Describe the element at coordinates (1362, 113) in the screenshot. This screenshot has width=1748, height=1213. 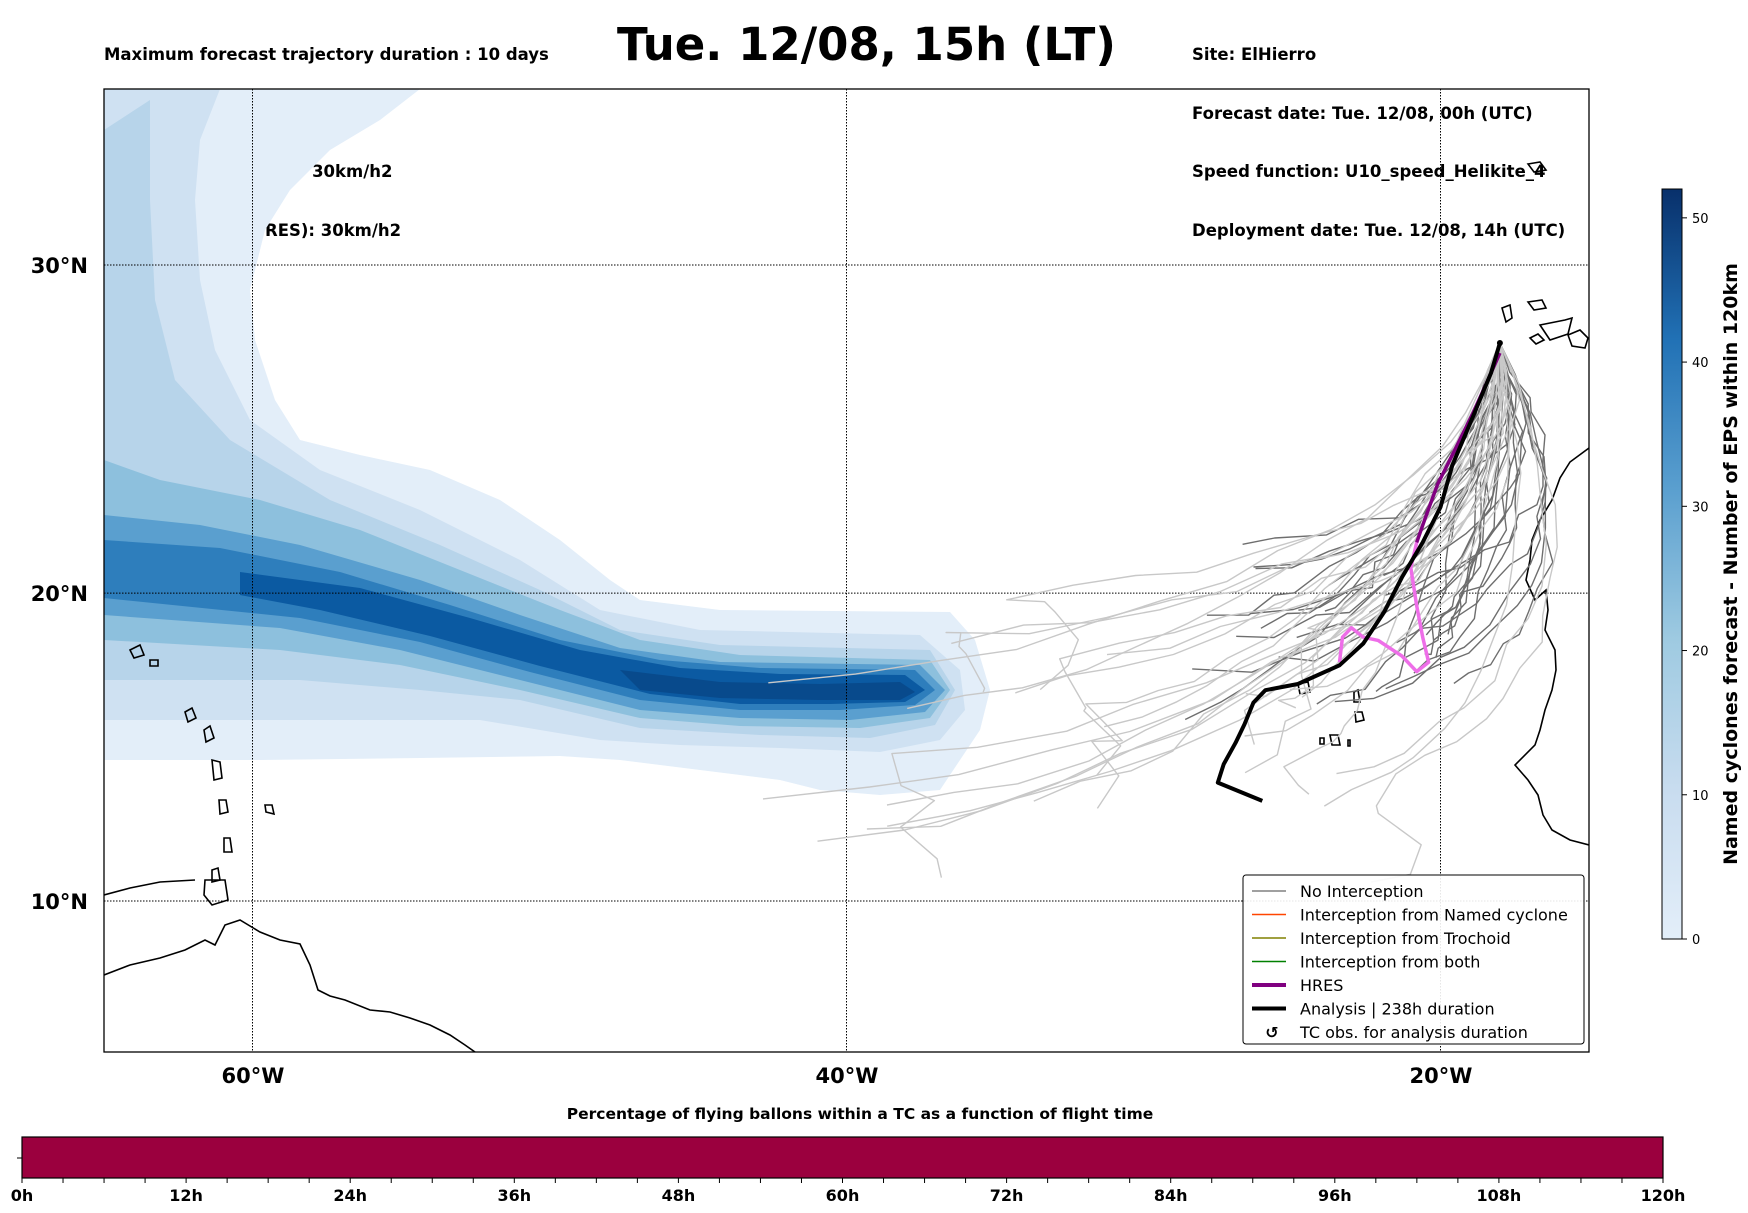
I see `forecast-date-text: Forecast date: Tue. 12/08, 00h (UTC)` at that location.